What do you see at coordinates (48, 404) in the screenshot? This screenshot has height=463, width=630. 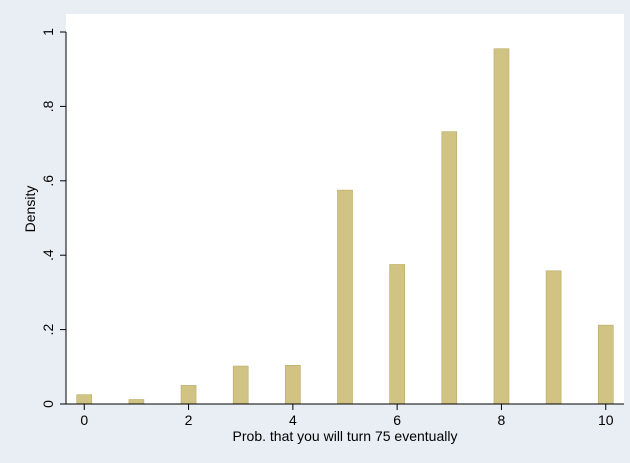 I see `y-tick-label: 0` at bounding box center [48, 404].